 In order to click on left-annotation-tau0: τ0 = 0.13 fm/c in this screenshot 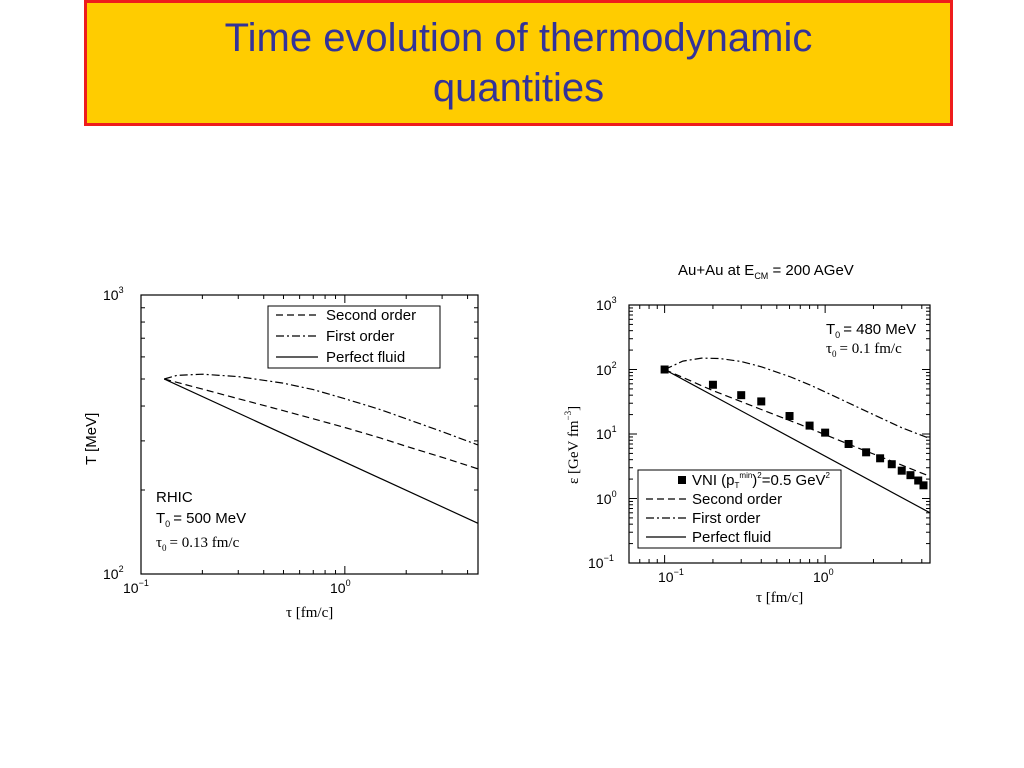, I will do `click(198, 544)`.